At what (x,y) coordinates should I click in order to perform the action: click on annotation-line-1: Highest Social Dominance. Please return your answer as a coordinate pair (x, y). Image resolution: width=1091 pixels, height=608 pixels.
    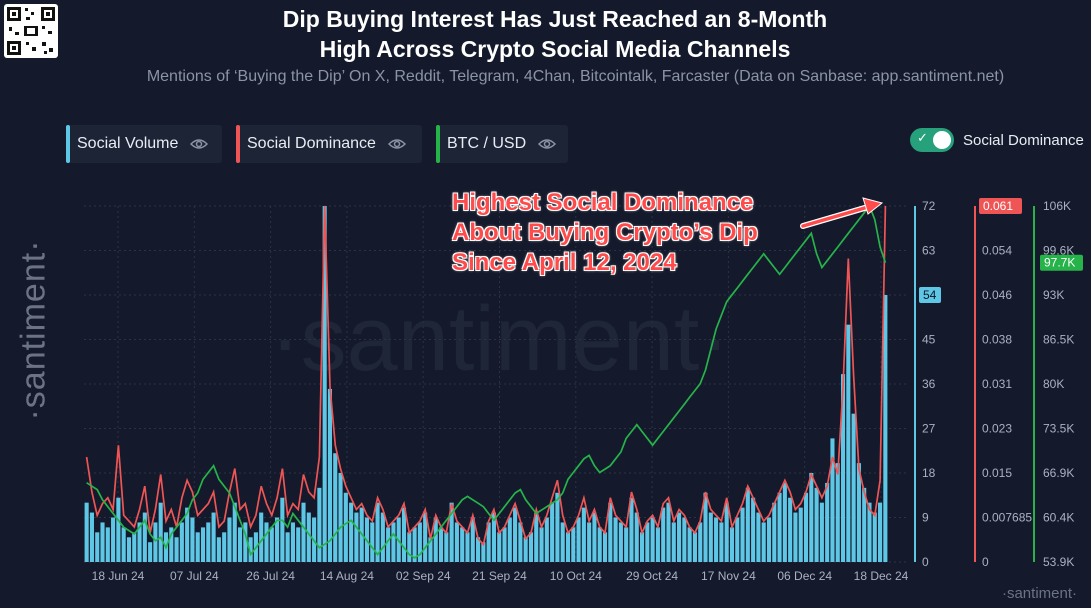
    Looking at the image, I should click on (603, 202).